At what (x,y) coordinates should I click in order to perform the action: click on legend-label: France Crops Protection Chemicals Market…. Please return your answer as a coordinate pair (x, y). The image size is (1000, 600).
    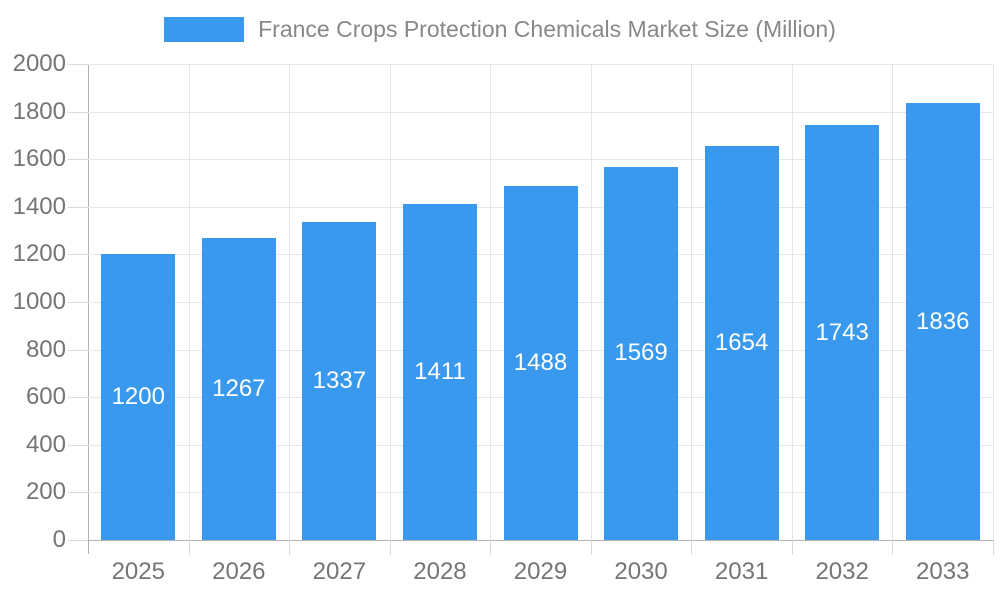
    Looking at the image, I should click on (547, 29).